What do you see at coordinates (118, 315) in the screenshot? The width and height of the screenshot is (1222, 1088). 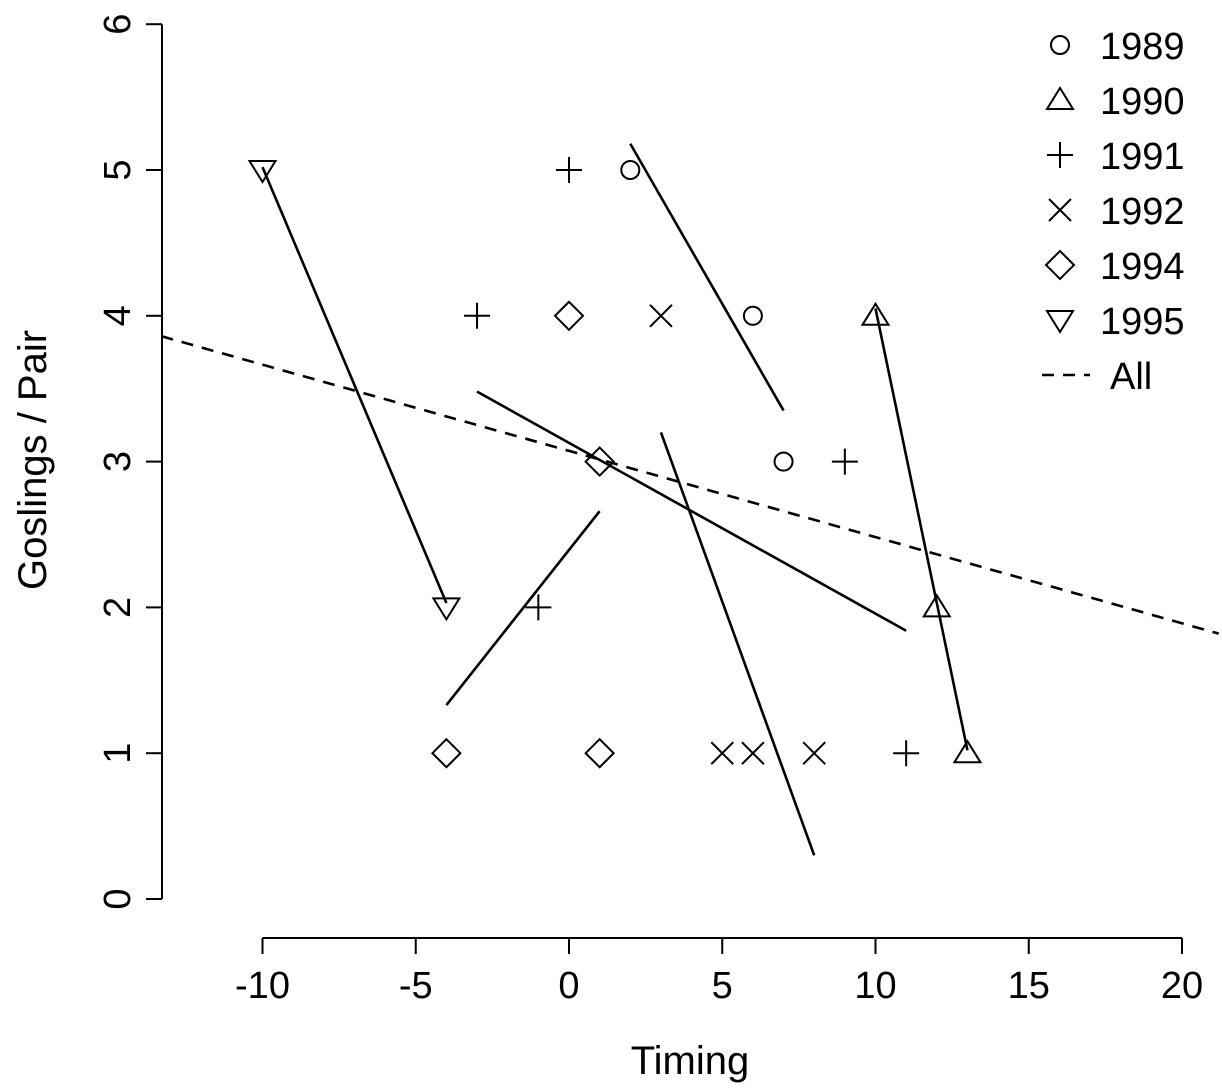 I see `y-tick-label: 4` at bounding box center [118, 315].